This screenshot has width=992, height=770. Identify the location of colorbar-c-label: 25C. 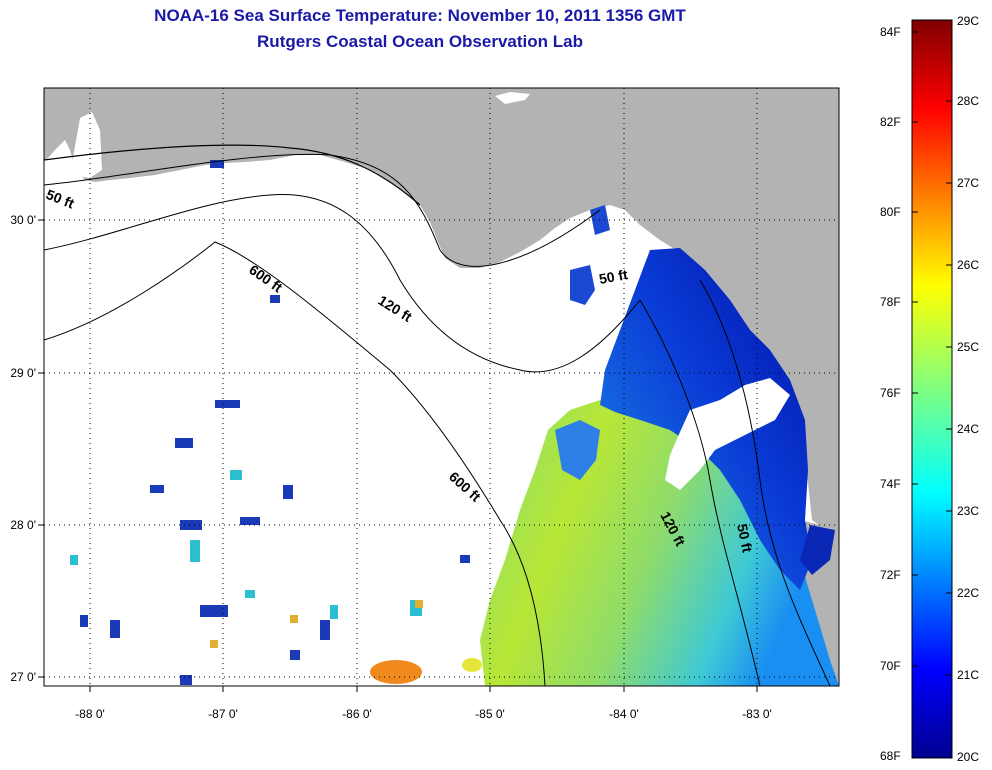
(968, 347).